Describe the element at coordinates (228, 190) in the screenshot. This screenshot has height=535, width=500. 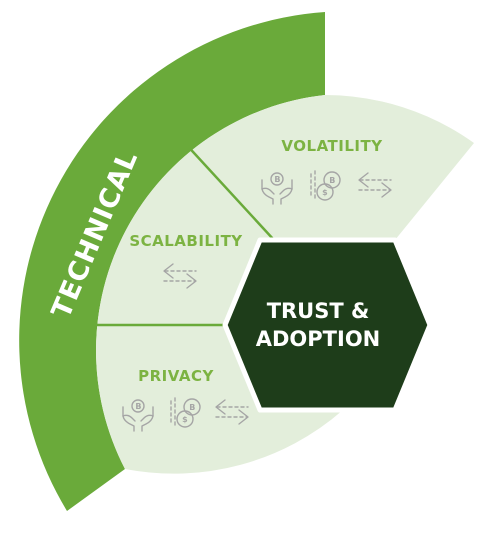
I see `divider-volatility-scalability` at that location.